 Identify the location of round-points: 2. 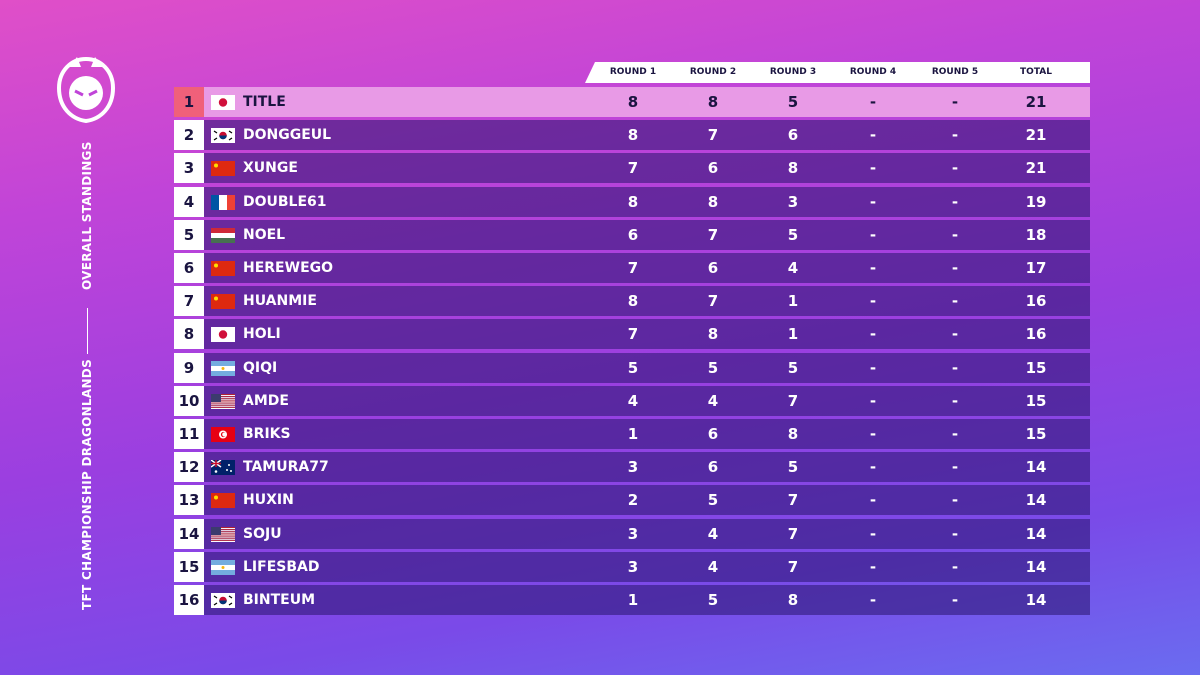
(633, 500).